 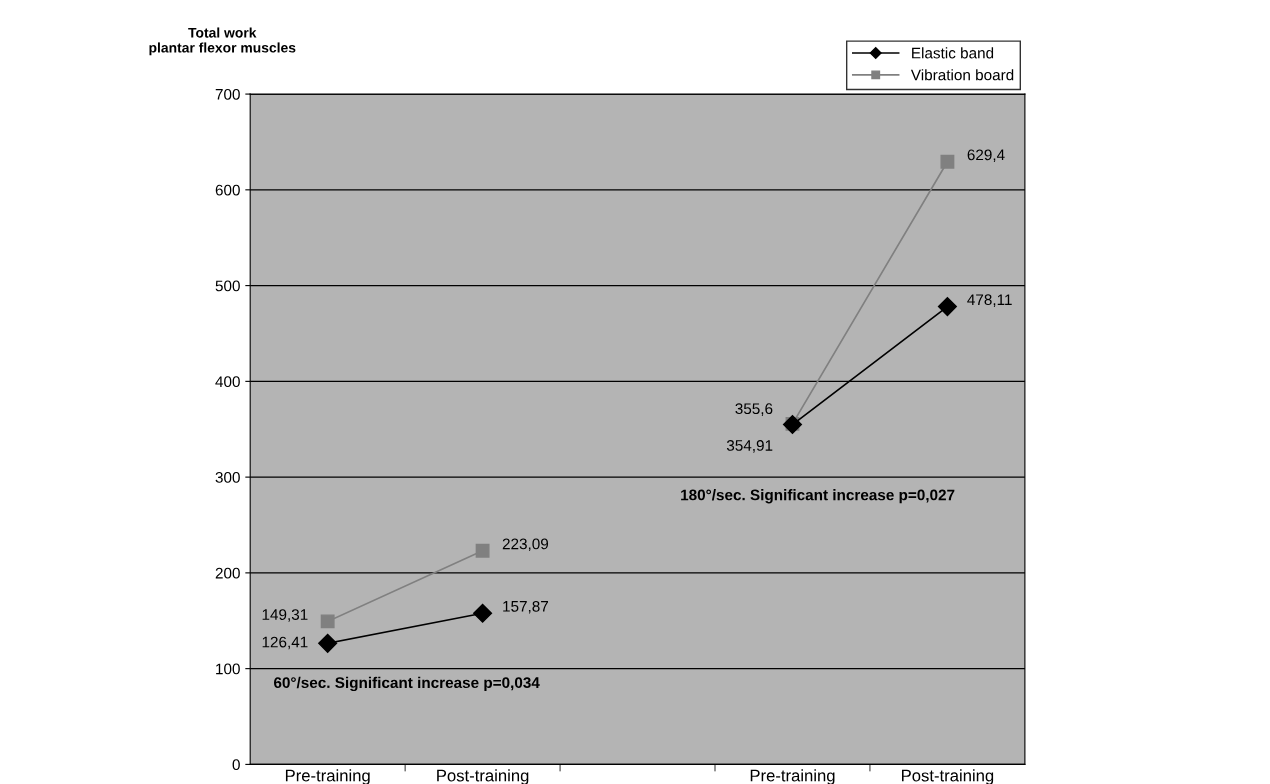 I want to click on annotation: 180°/sec. Significant increase p=0,027, so click(x=818, y=496).